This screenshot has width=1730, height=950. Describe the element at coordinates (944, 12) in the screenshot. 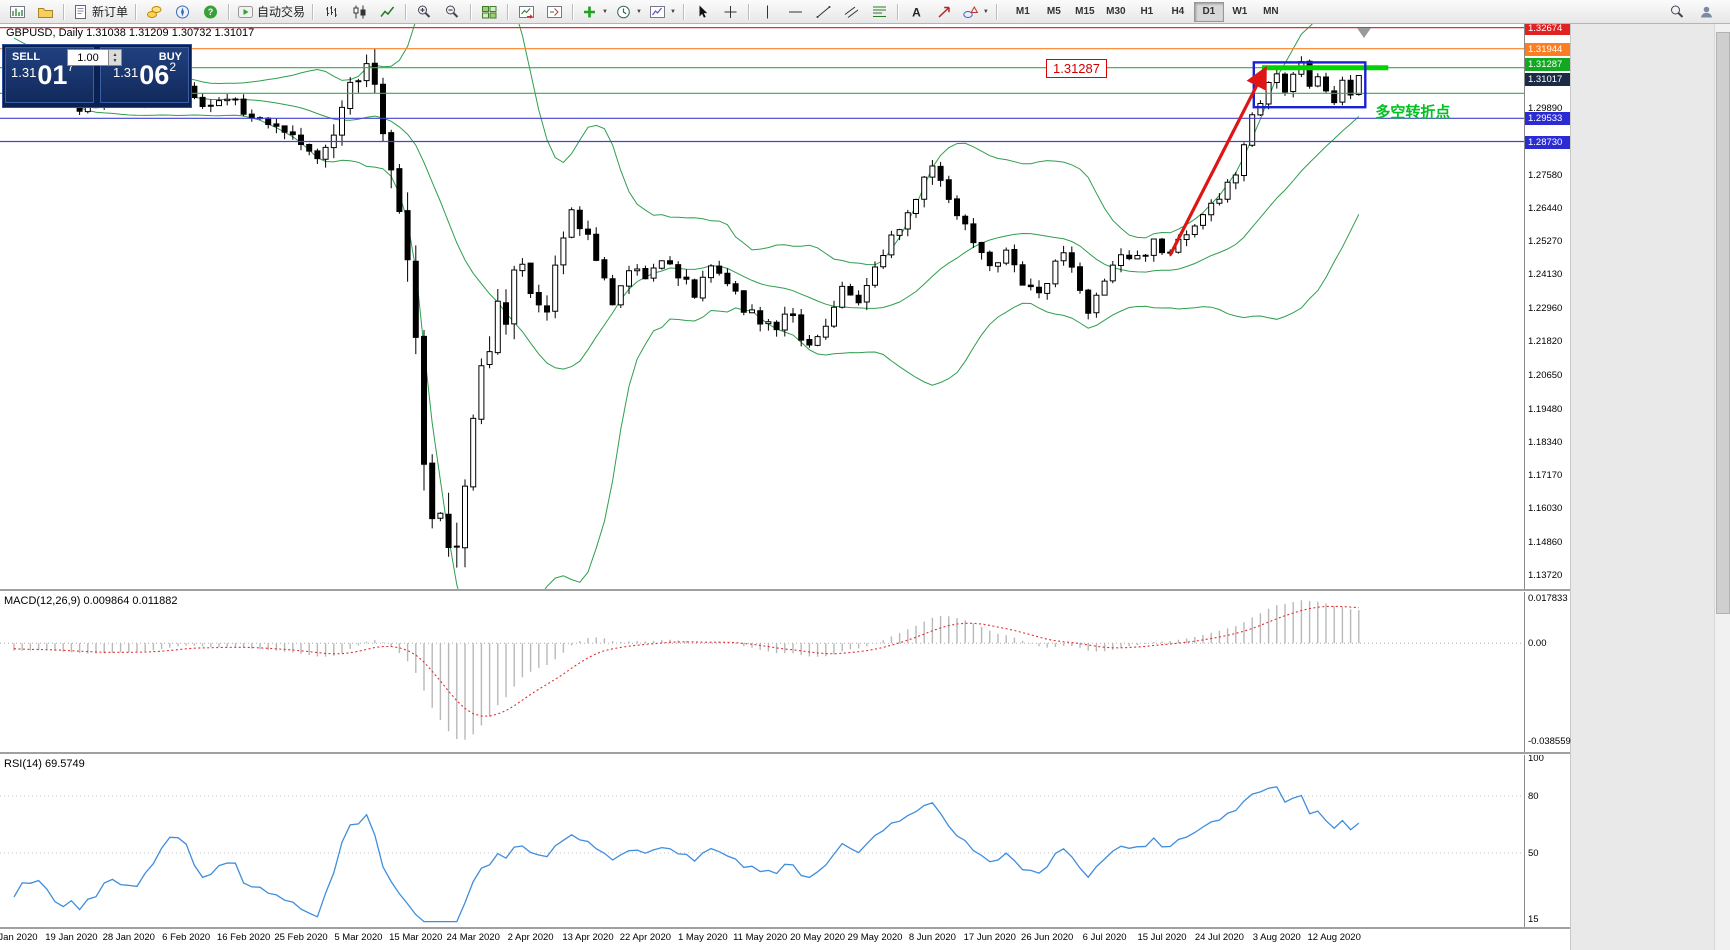

I see `arrows-icon` at that location.